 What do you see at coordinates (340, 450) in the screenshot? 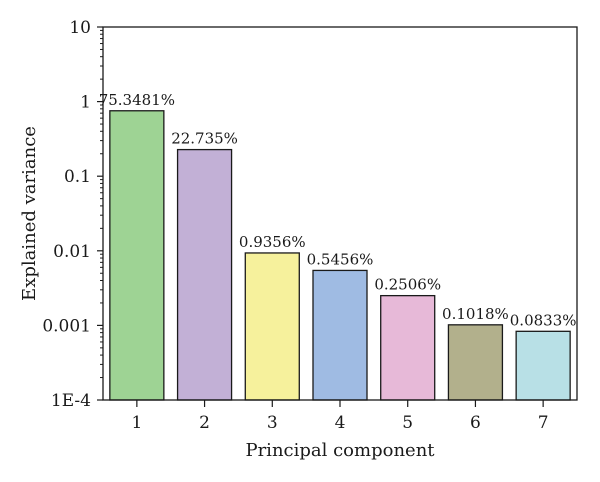
I see `x-axis-title: Principal component` at bounding box center [340, 450].